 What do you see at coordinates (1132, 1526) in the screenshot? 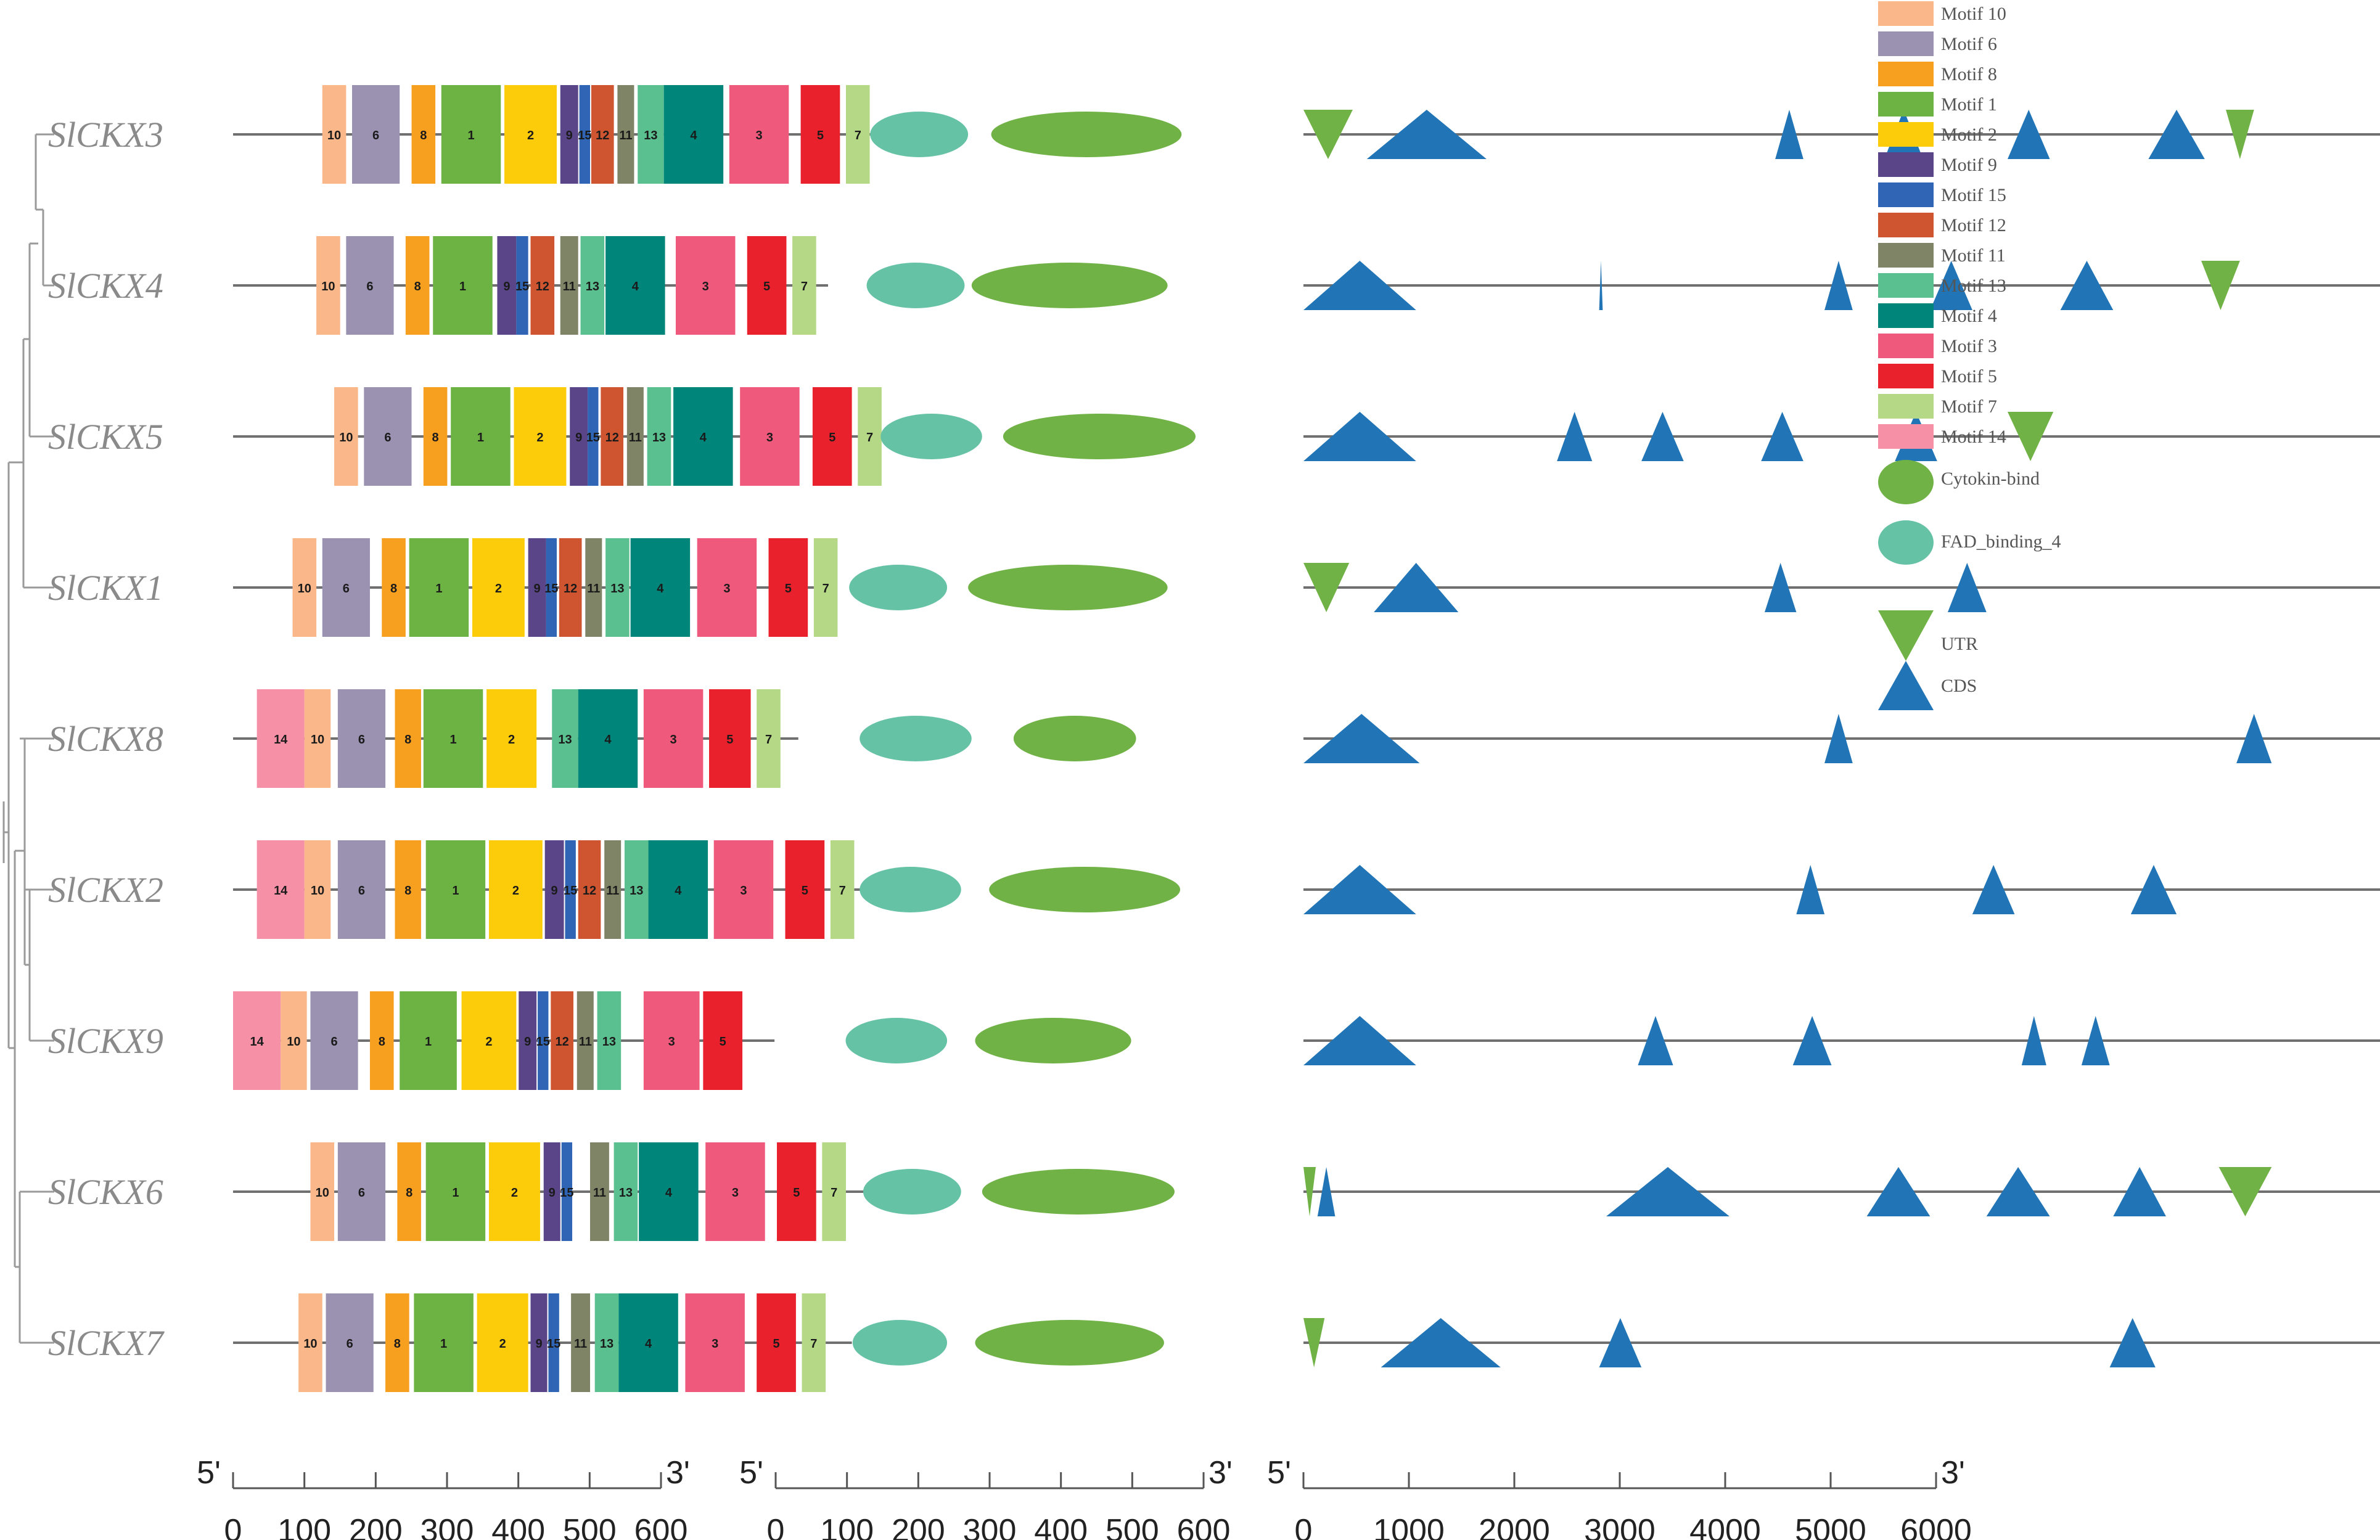
I see `axis-tick-label: 500` at bounding box center [1132, 1526].